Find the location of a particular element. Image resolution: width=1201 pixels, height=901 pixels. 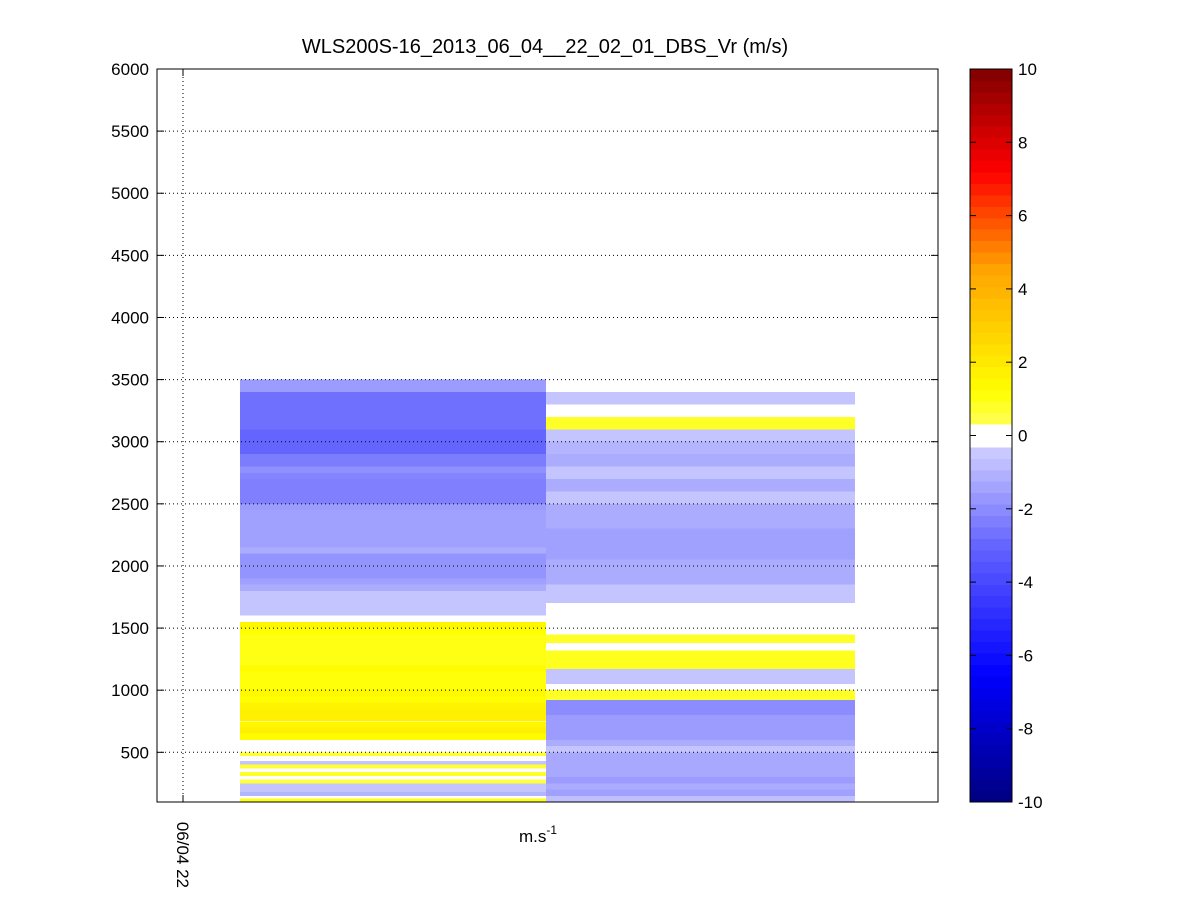

y-tick-label: 6000 is located at coordinates (130, 69).